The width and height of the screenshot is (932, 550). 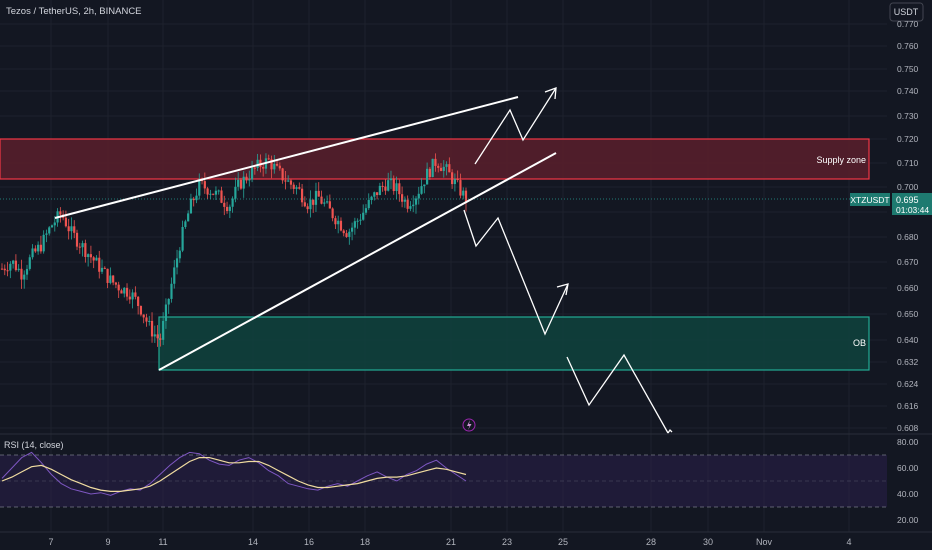 I want to click on rsi-title: RSI (14, close), so click(x=34, y=445).